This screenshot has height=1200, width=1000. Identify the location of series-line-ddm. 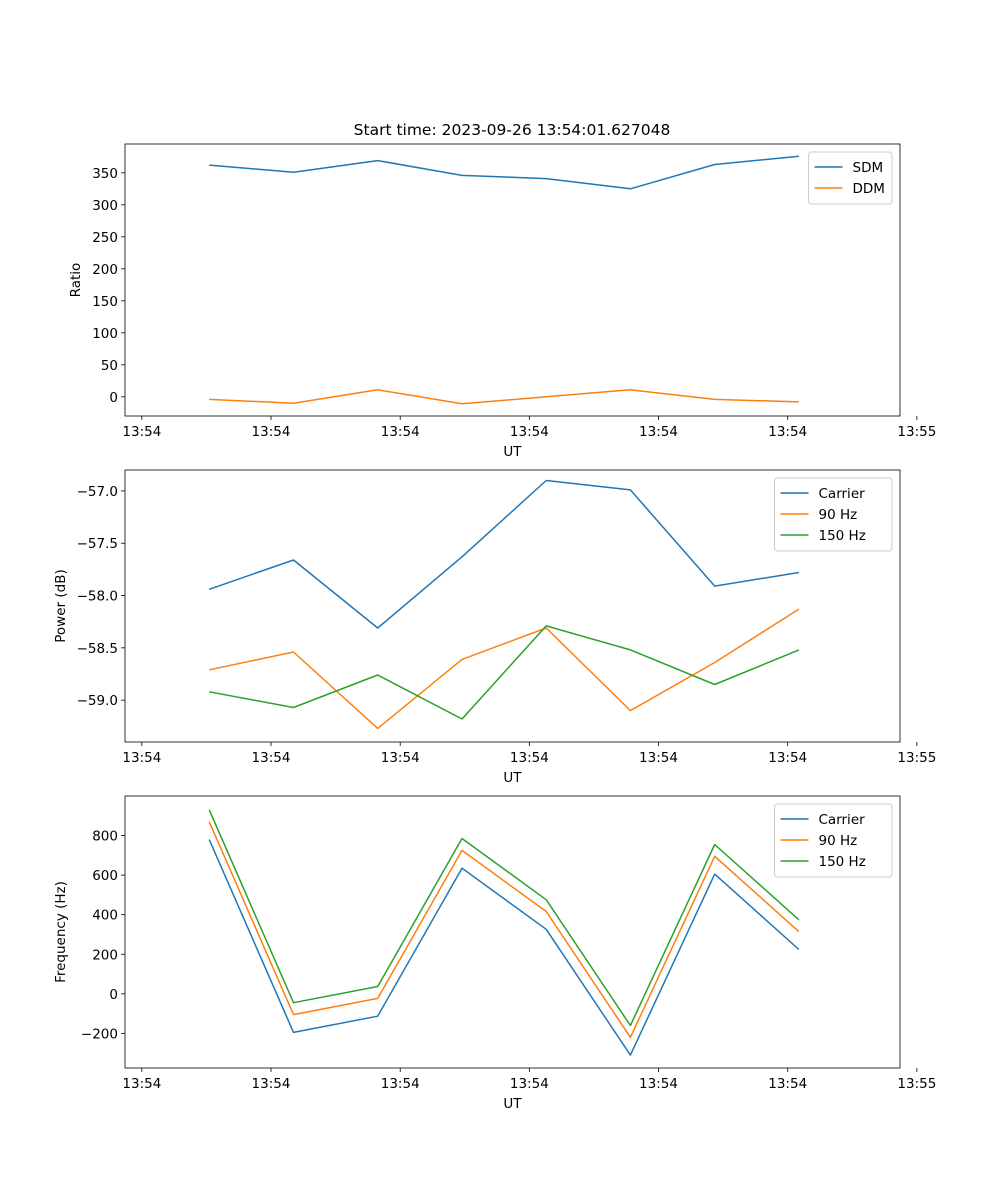
(504, 397).